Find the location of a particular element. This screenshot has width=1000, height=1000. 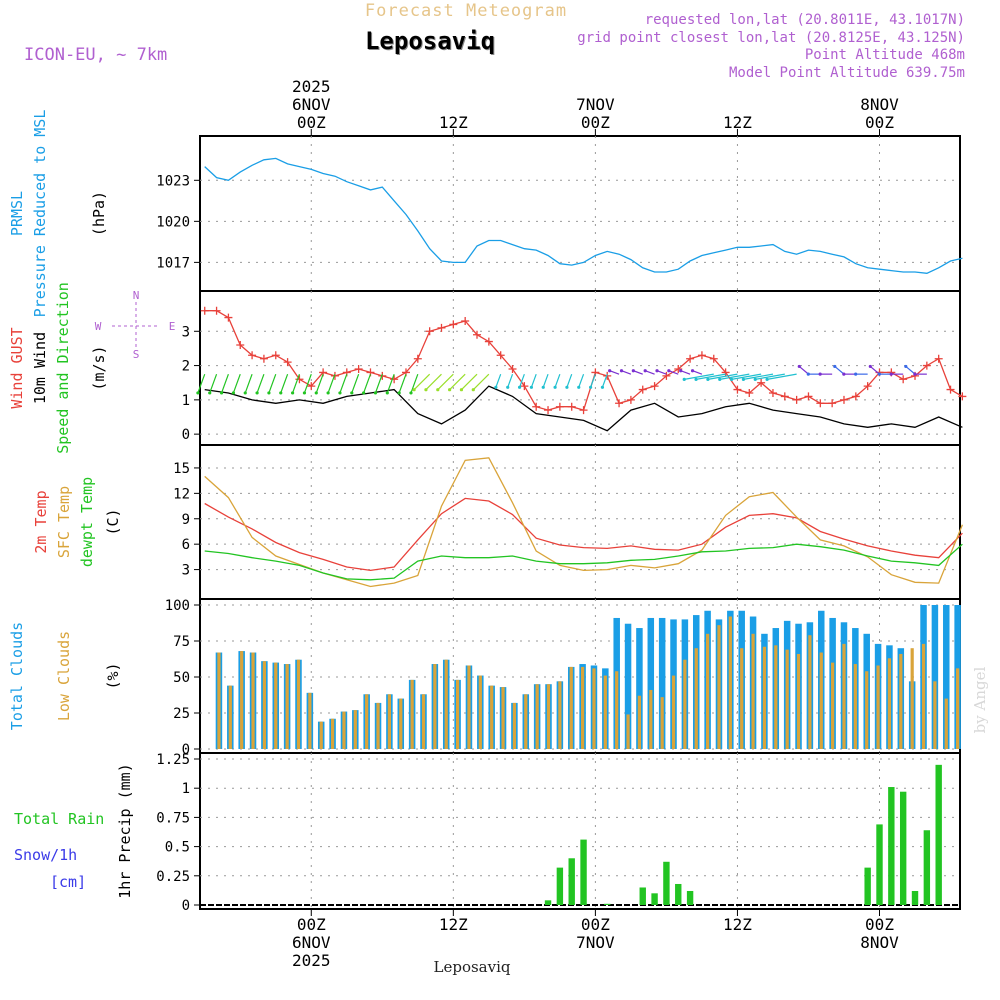

y-tick-label: 15 is located at coordinates (181, 469).